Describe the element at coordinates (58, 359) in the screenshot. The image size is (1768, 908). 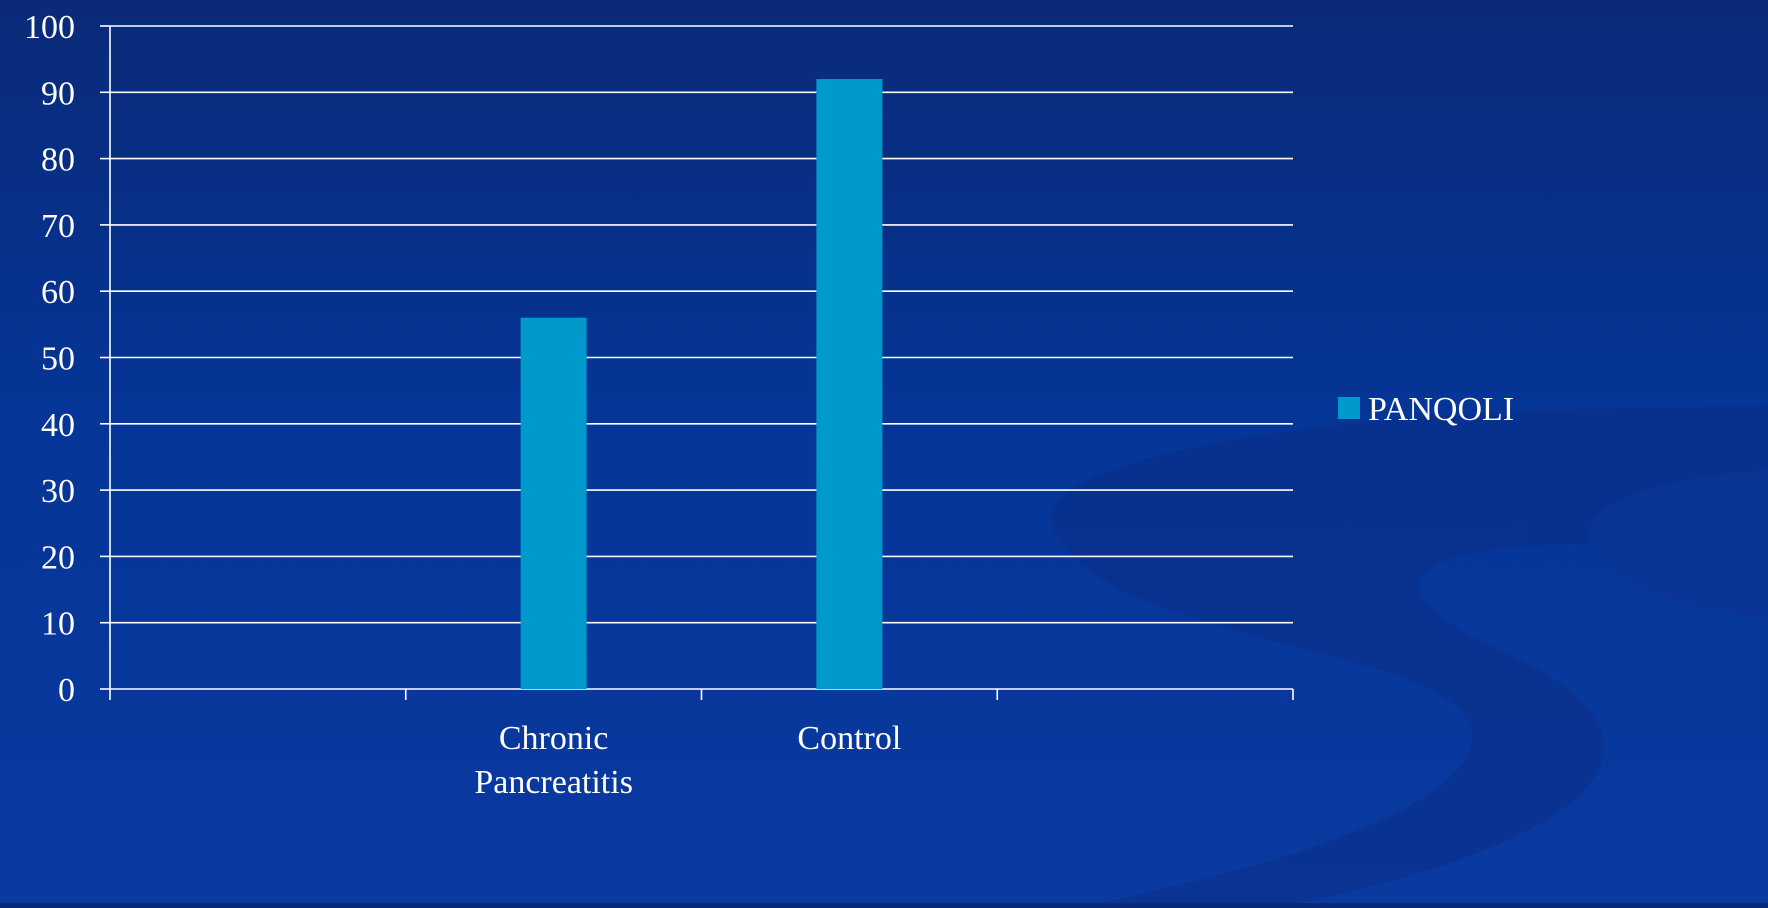
I see `y-tick-label-50: 50` at that location.